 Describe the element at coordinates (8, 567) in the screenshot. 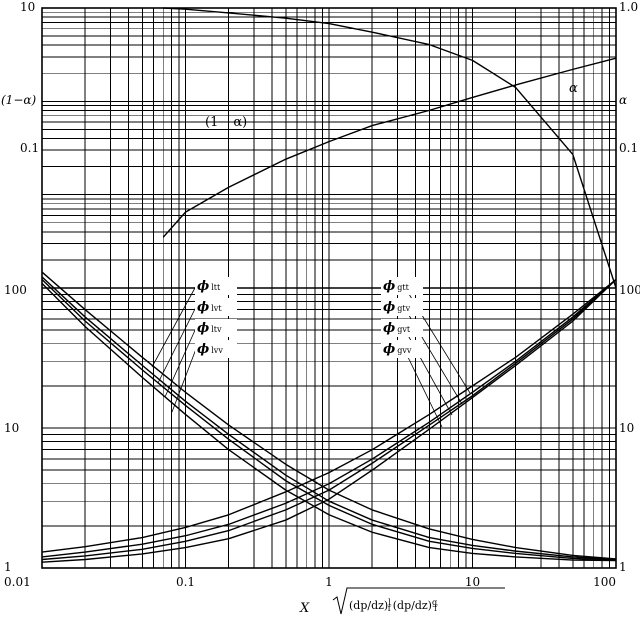

I see `left-bottom-tick-label: 1` at that location.